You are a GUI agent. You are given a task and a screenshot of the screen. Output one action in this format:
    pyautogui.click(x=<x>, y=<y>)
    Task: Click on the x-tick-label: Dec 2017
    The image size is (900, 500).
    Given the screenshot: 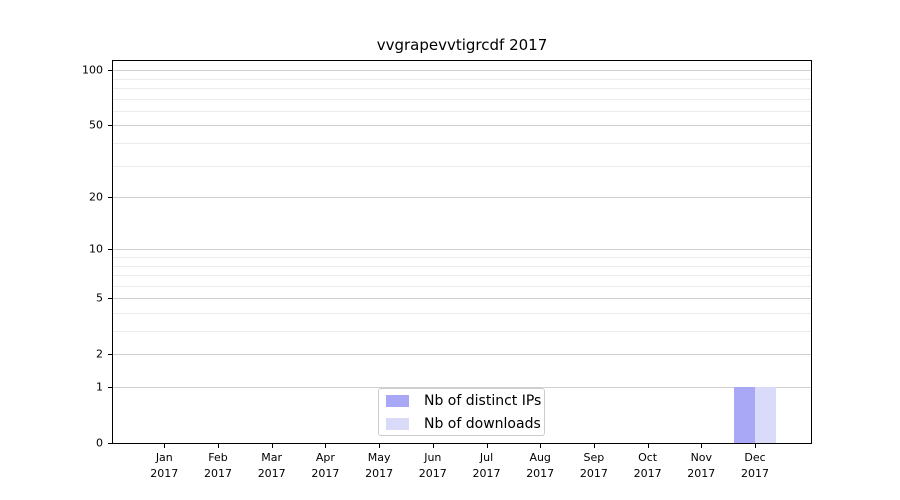 What is the action you would take?
    pyautogui.click(x=755, y=465)
    